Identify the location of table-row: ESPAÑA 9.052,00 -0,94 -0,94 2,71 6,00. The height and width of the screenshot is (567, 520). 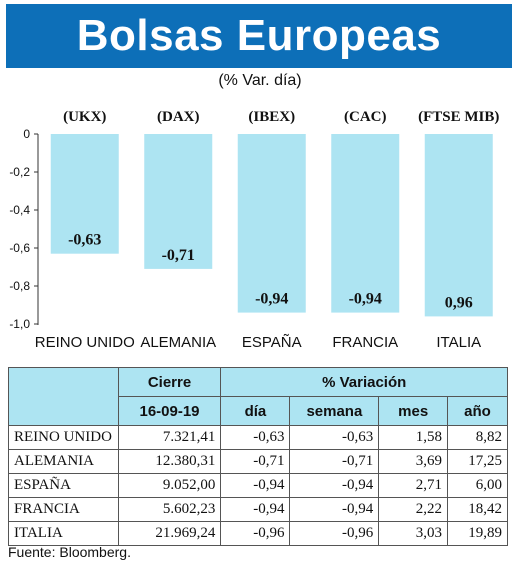
(258, 485).